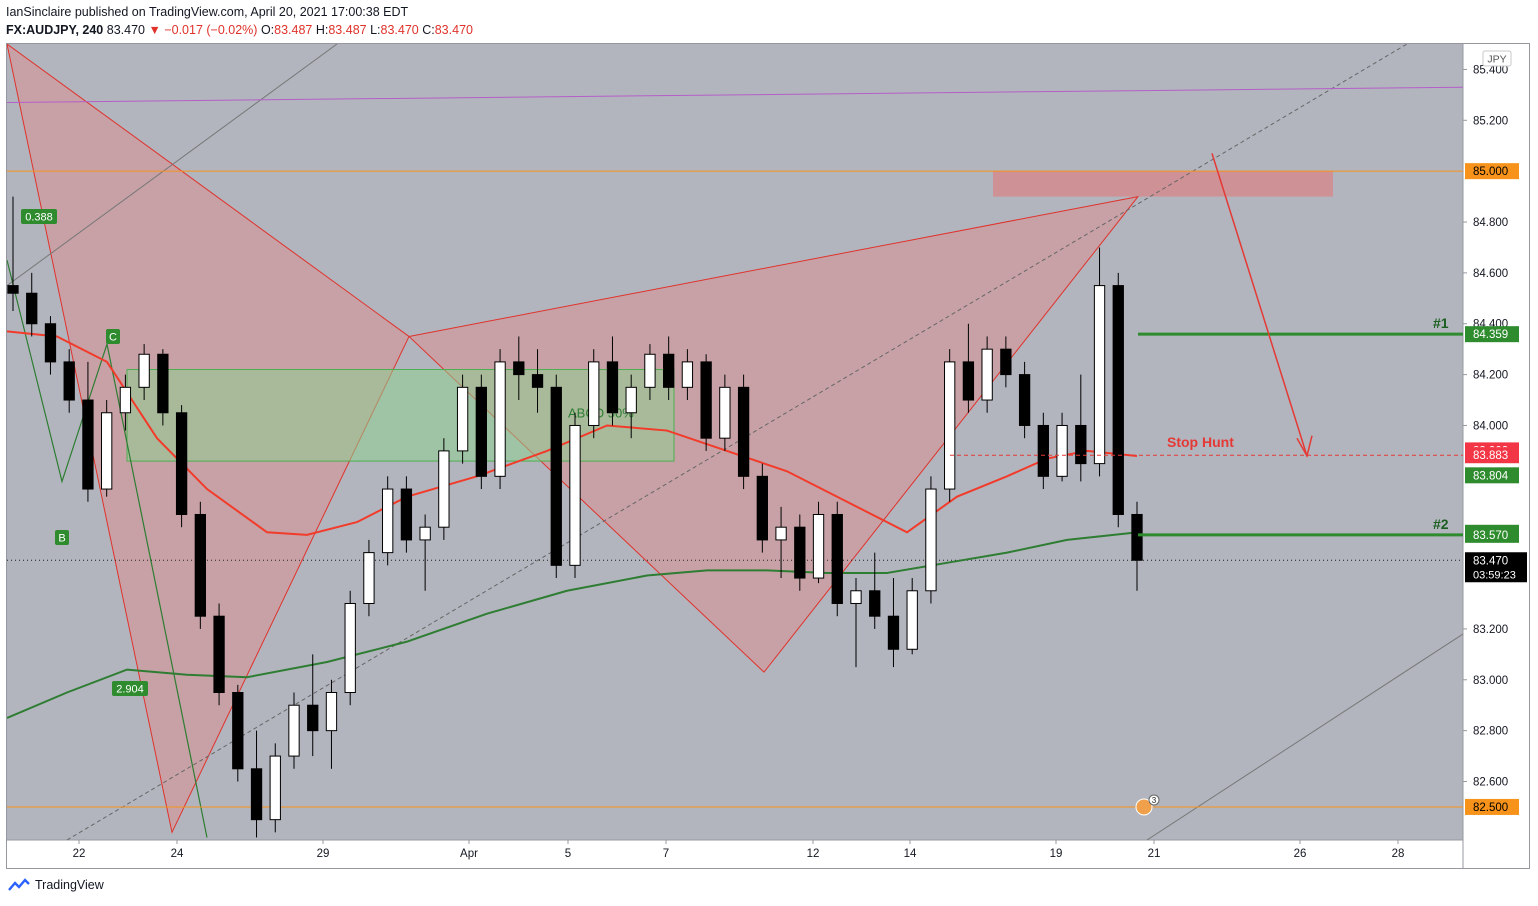  What do you see at coordinates (69, 885) in the screenshot?
I see `brand-name: TradingView` at bounding box center [69, 885].